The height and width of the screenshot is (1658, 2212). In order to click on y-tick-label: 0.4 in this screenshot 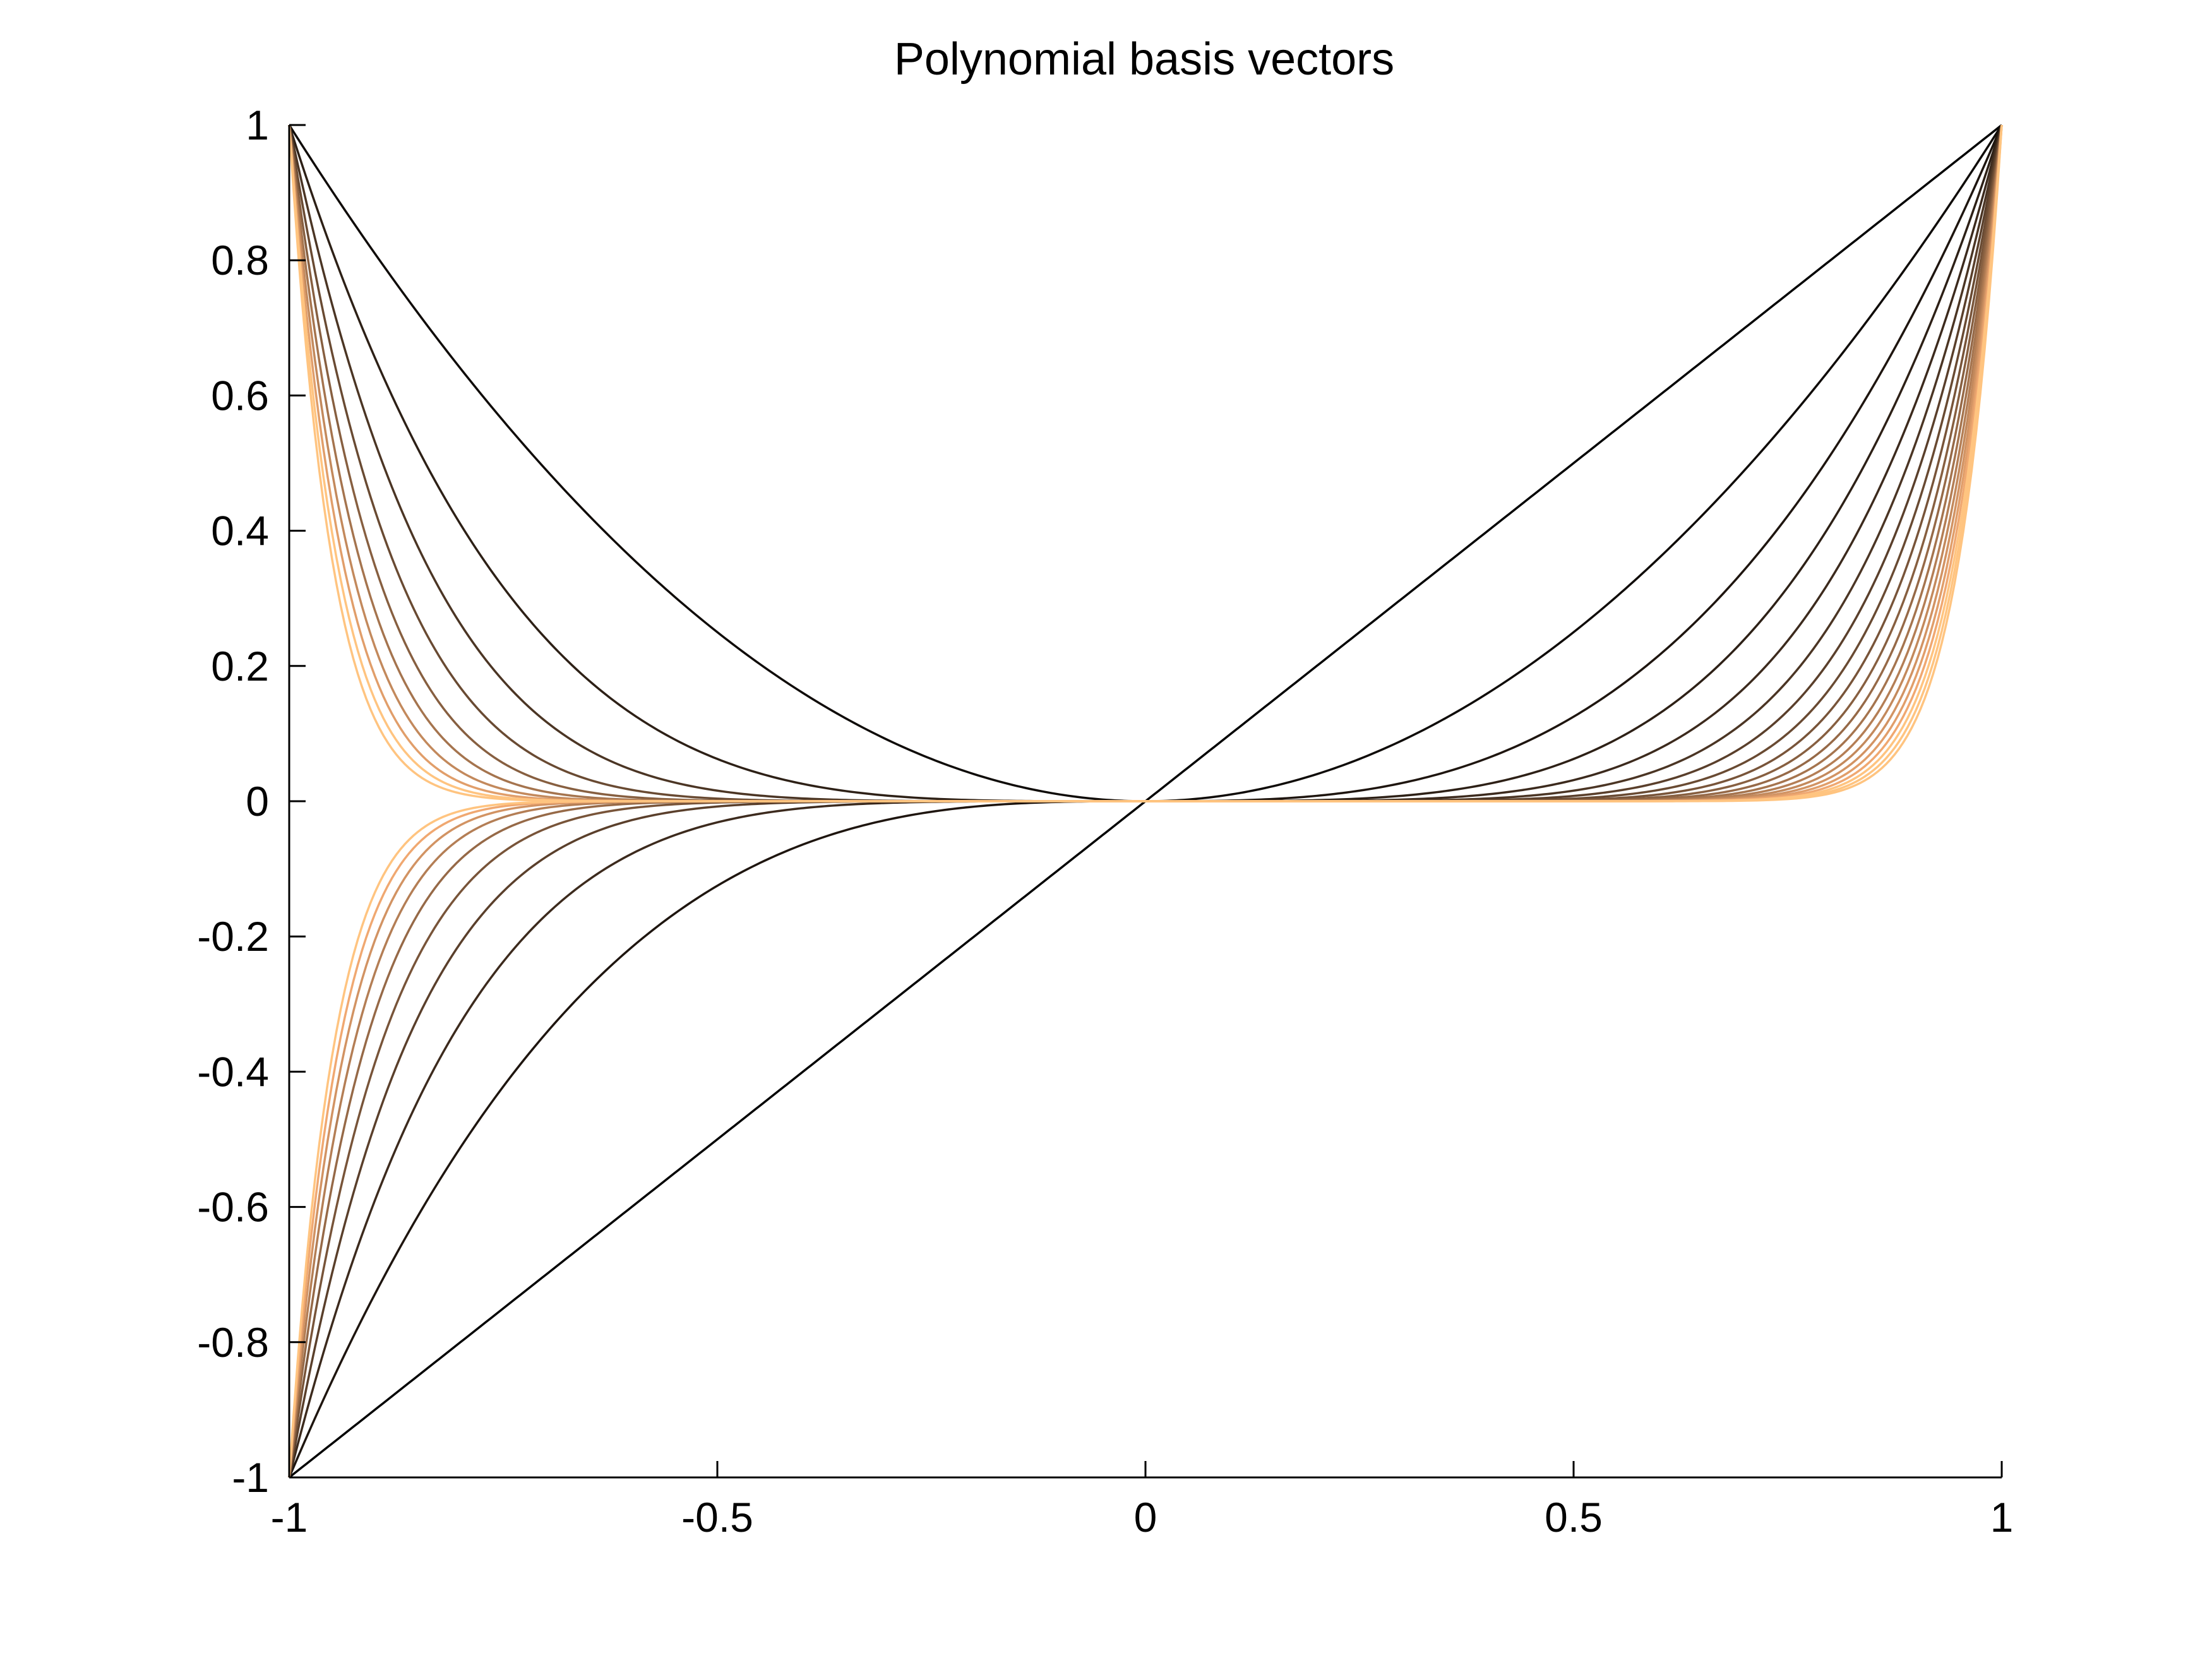, I will do `click(240, 531)`.